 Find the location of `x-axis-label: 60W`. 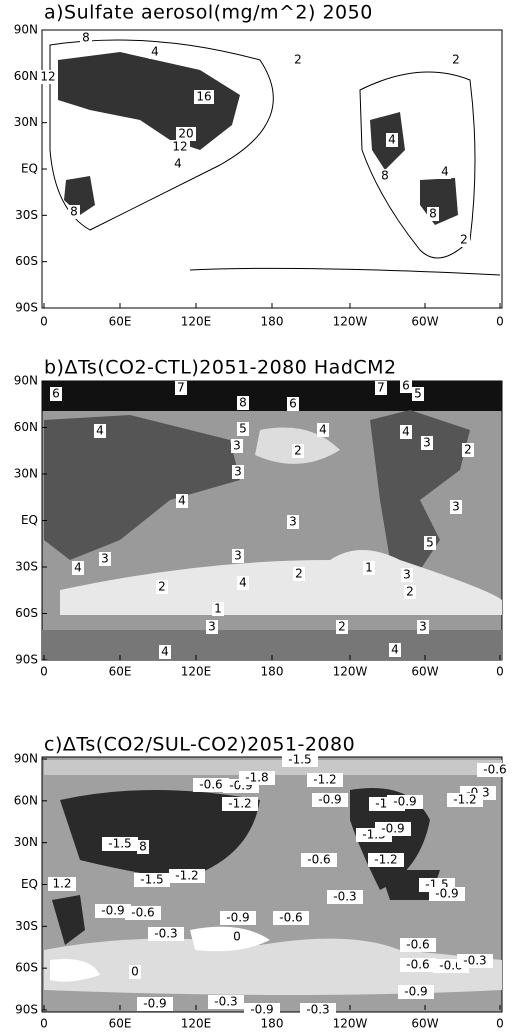

x-axis-label: 60W is located at coordinates (424, 1024).